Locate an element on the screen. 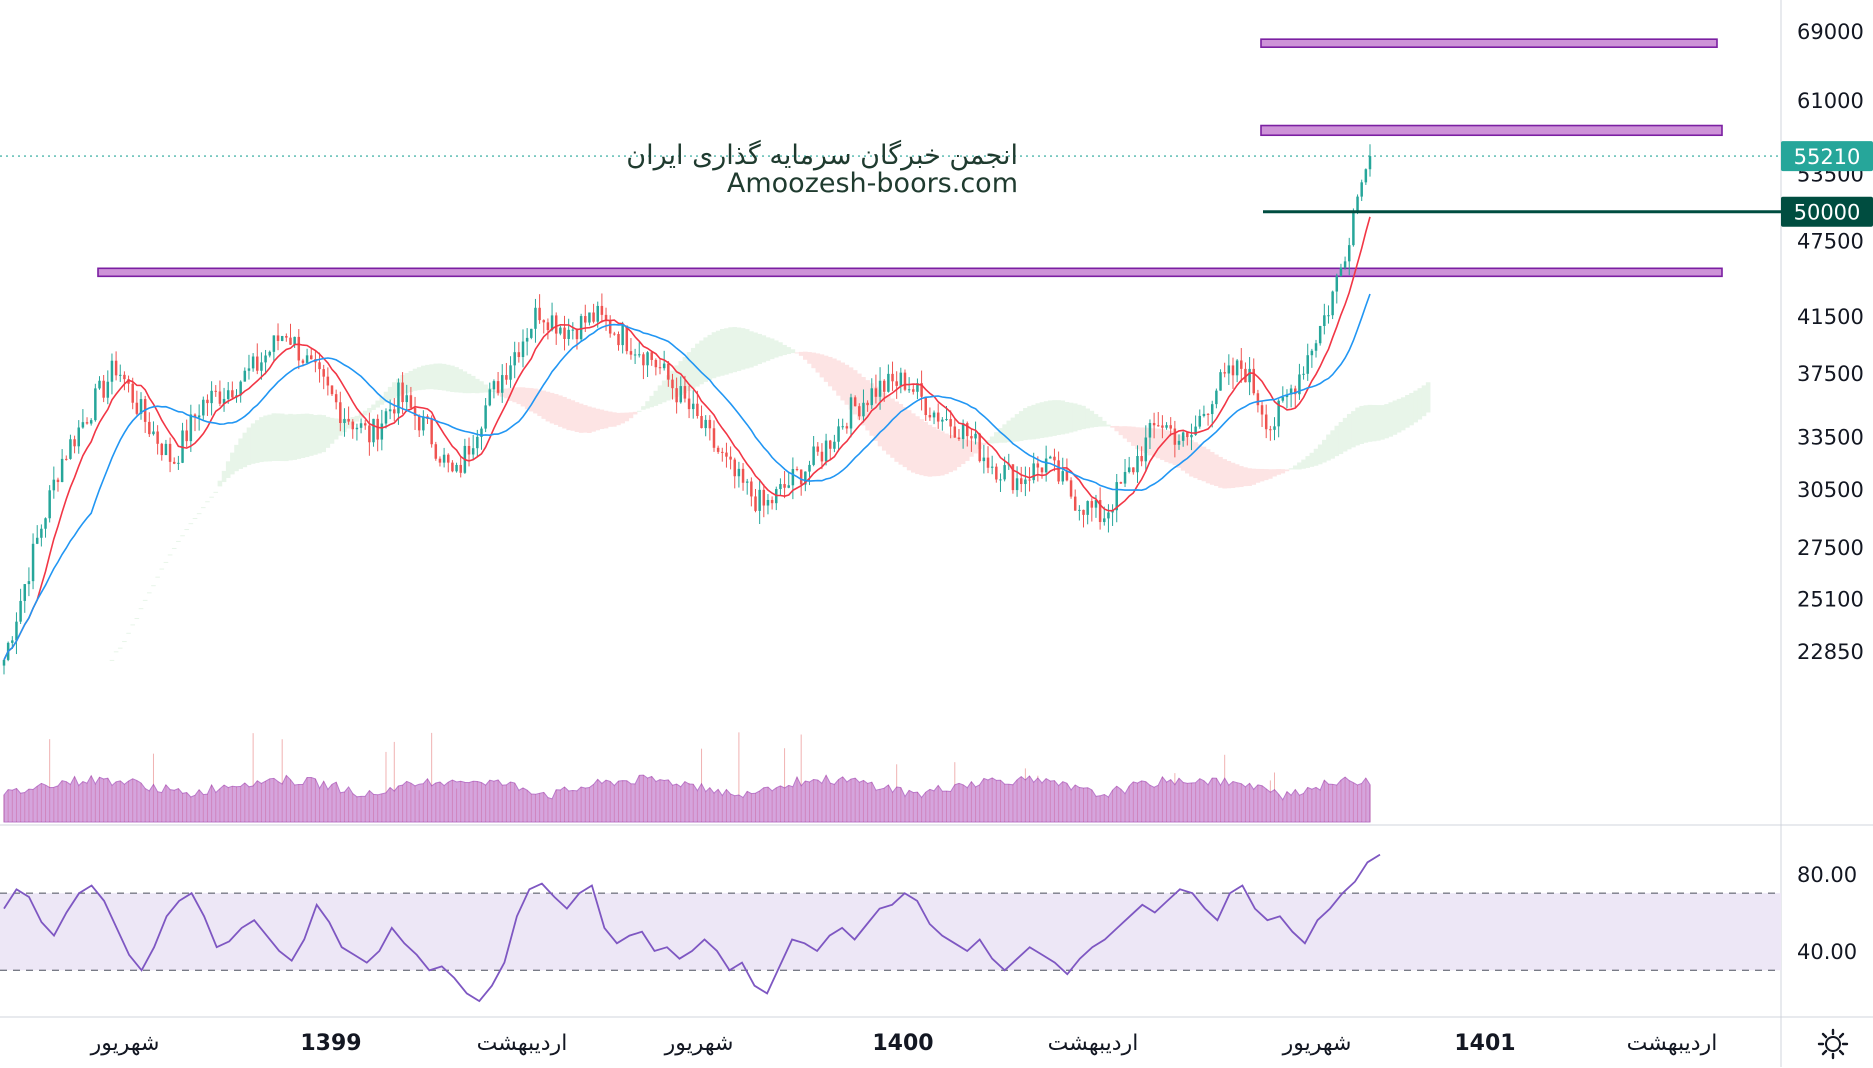 The height and width of the screenshot is (1068, 1873). time-tick-label: 1401 is located at coordinates (1484, 1043).